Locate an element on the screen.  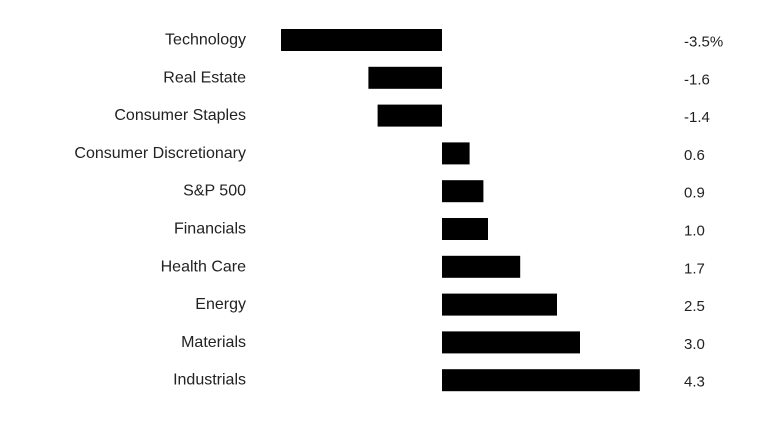
bar-materials is located at coordinates (511, 342).